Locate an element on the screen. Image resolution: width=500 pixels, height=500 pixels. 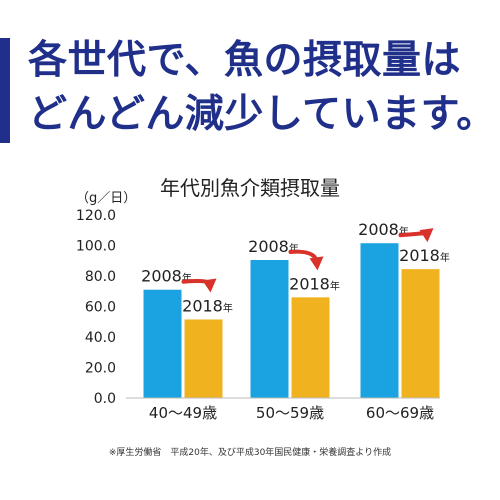
headline-accent-bar is located at coordinates (5, 90).